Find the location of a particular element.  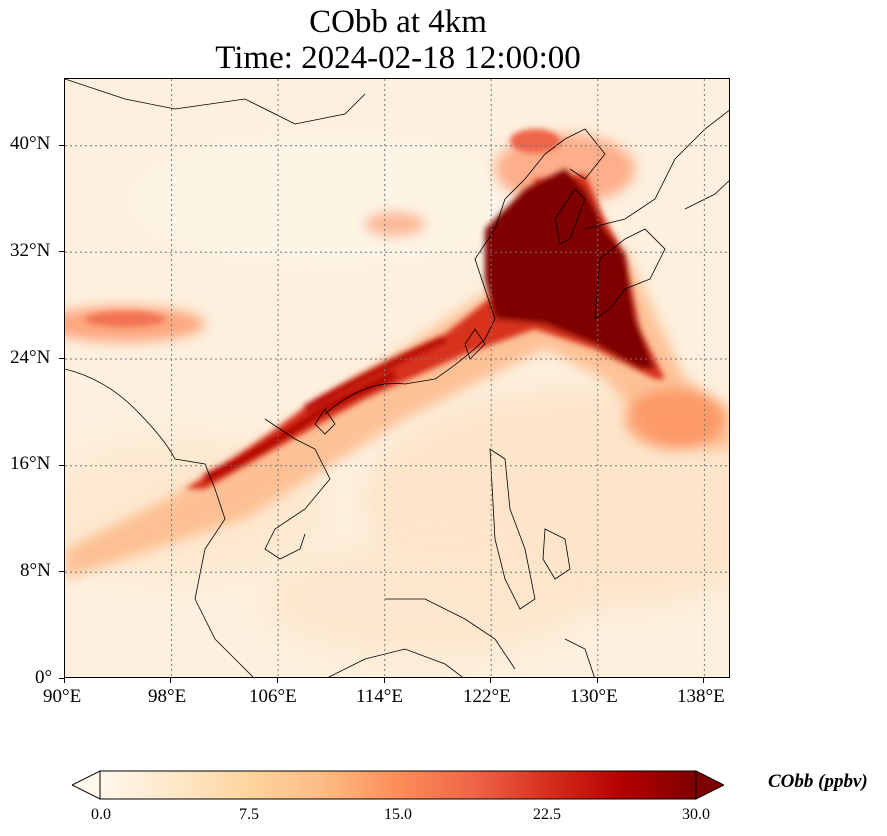

title-line-1: CObb at 4km is located at coordinates (398, 22).